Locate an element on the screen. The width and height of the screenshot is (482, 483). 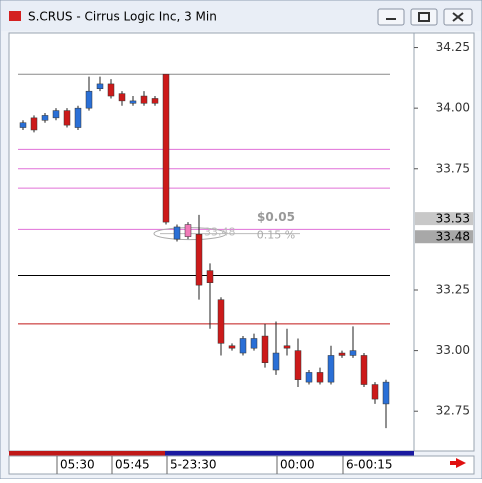
x-tick-label: 6-00:15 is located at coordinates (369, 465).